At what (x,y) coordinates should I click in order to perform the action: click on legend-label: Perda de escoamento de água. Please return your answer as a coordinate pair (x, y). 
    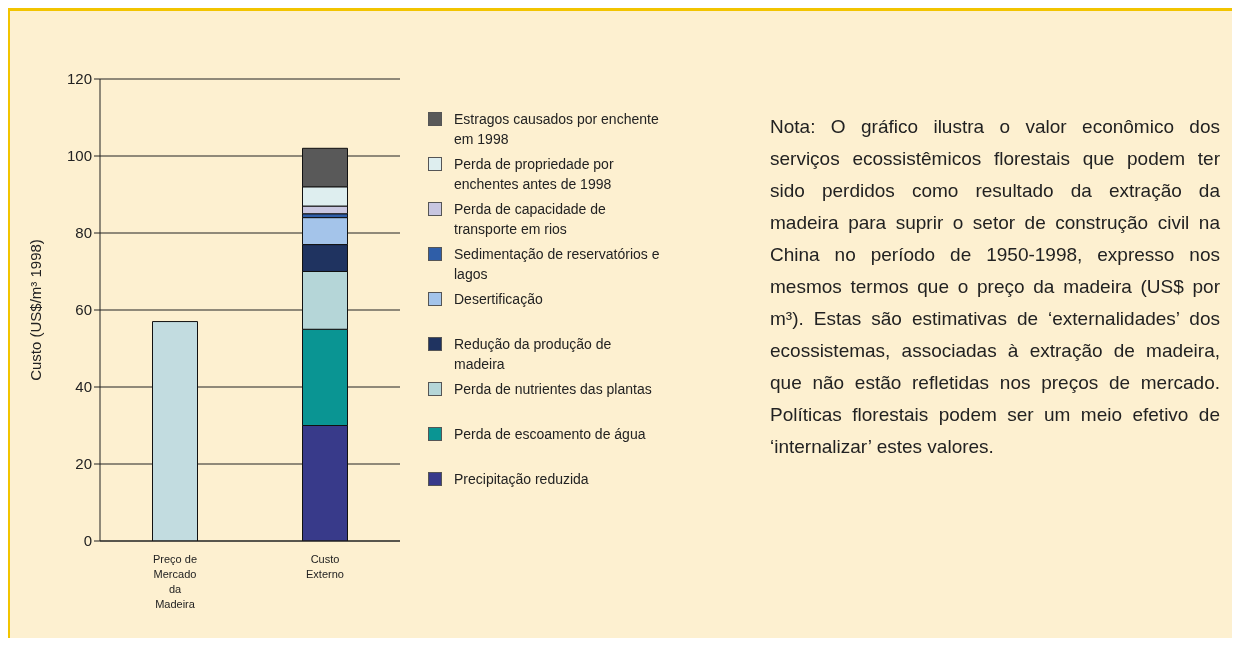
    Looking at the image, I should click on (550, 434).